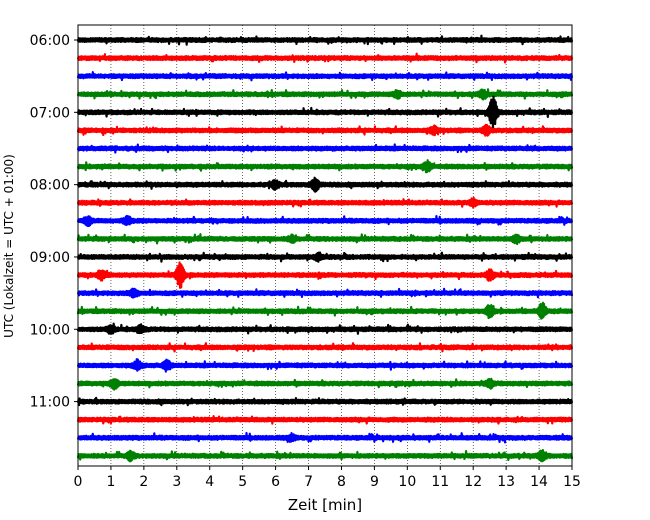 The image size is (650, 520). What do you see at coordinates (506, 482) in the screenshot?
I see `x-tick-label: 13` at bounding box center [506, 482].